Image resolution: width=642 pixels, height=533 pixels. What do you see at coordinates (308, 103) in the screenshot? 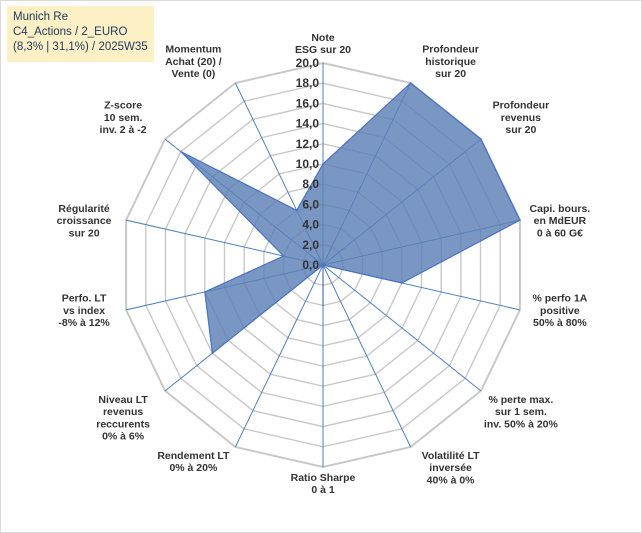
I see `tick-label: 16,0` at bounding box center [308, 103].